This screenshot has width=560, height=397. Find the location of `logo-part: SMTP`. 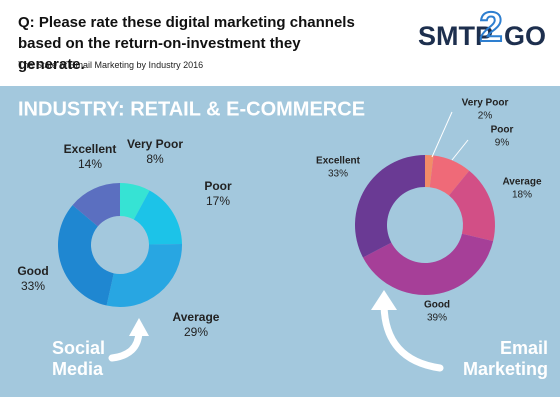

logo-part: SMTP is located at coordinates (455, 36).